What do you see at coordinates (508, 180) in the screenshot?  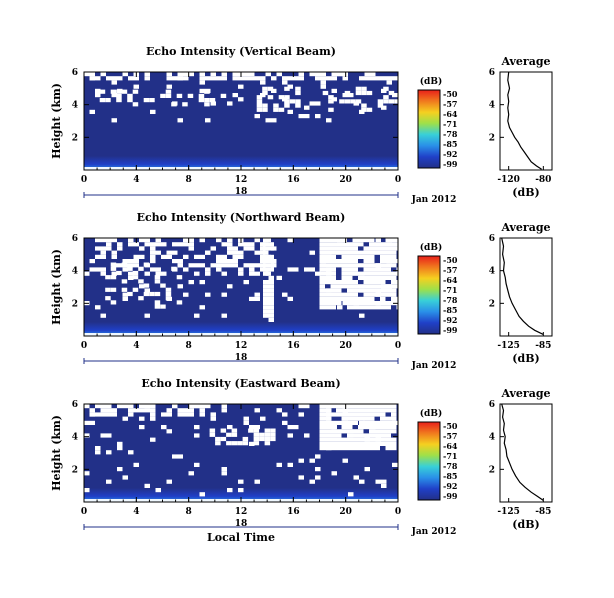 I see `avg-x-tick-label: -120` at bounding box center [508, 180].